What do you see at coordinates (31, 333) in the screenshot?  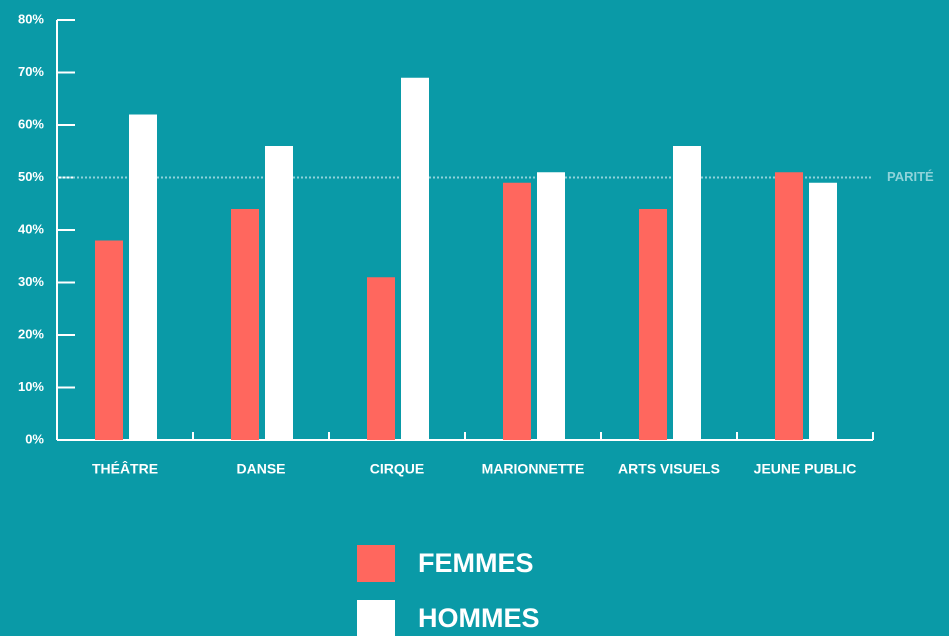 I see `y-tick-label: 20%` at bounding box center [31, 333].